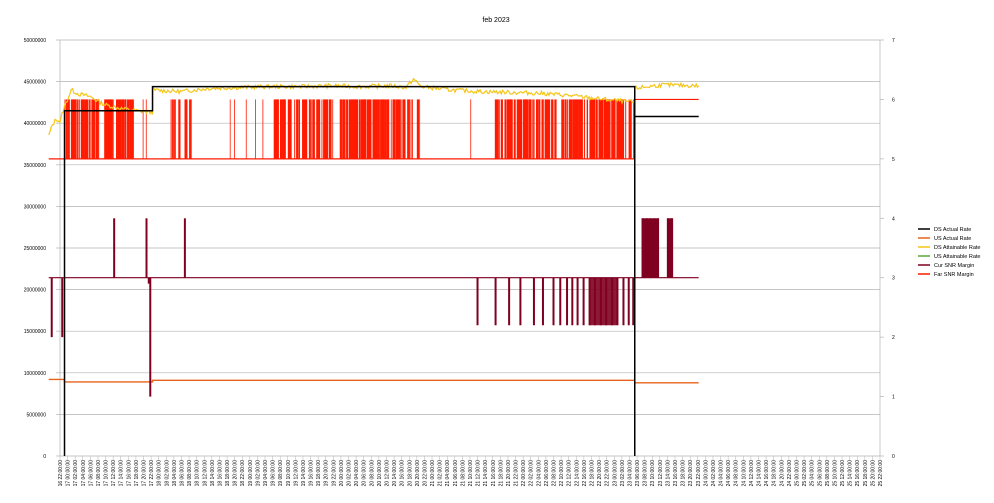  Describe the element at coordinates (84, 473) in the screenshot. I see `x-tick-label: 17 04:00:00` at that location.